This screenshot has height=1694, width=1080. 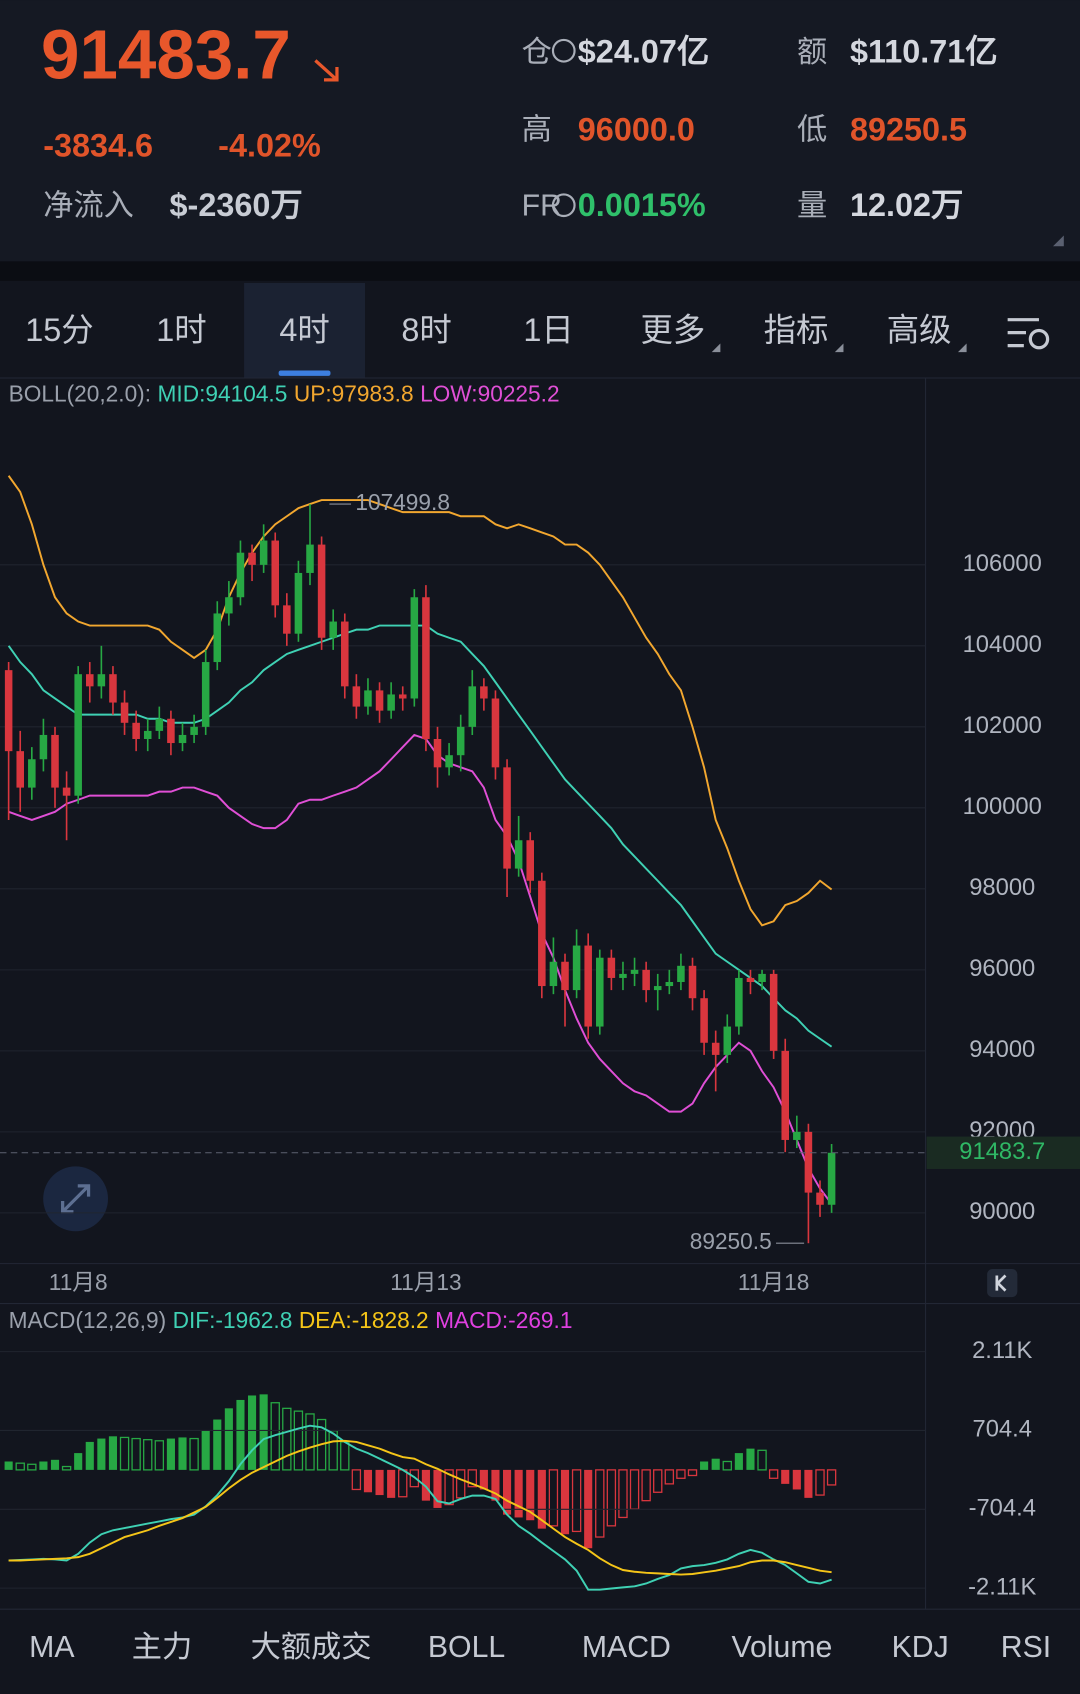 What do you see at coordinates (425, 1282) in the screenshot?
I see `x-tick-label: 11月13` at bounding box center [425, 1282].